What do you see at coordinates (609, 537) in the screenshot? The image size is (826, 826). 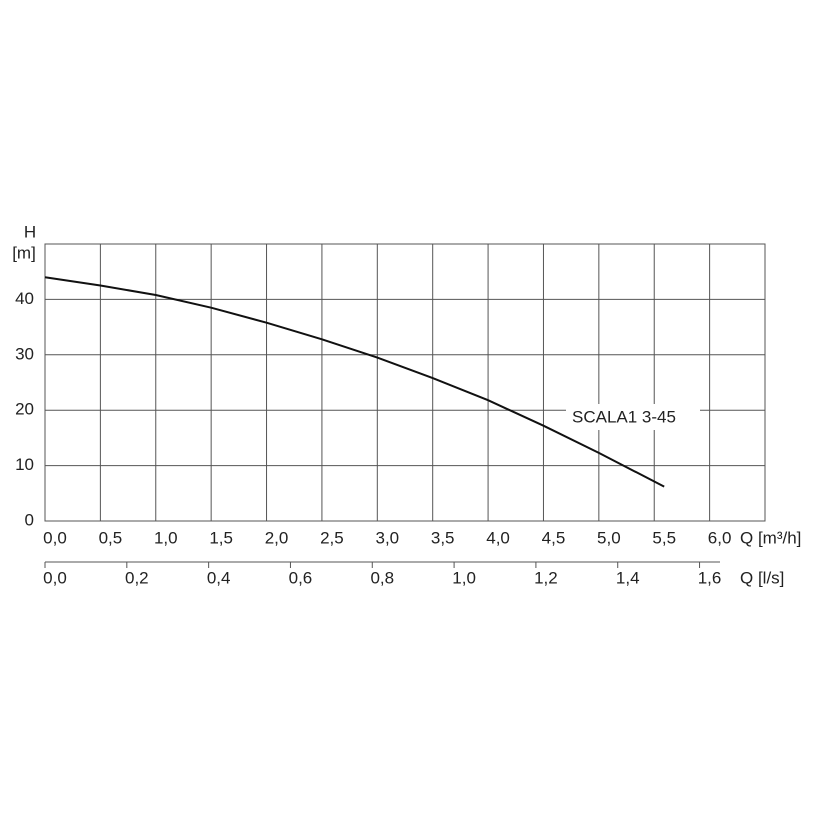 I see `x-tick-label: 5,0` at bounding box center [609, 537].